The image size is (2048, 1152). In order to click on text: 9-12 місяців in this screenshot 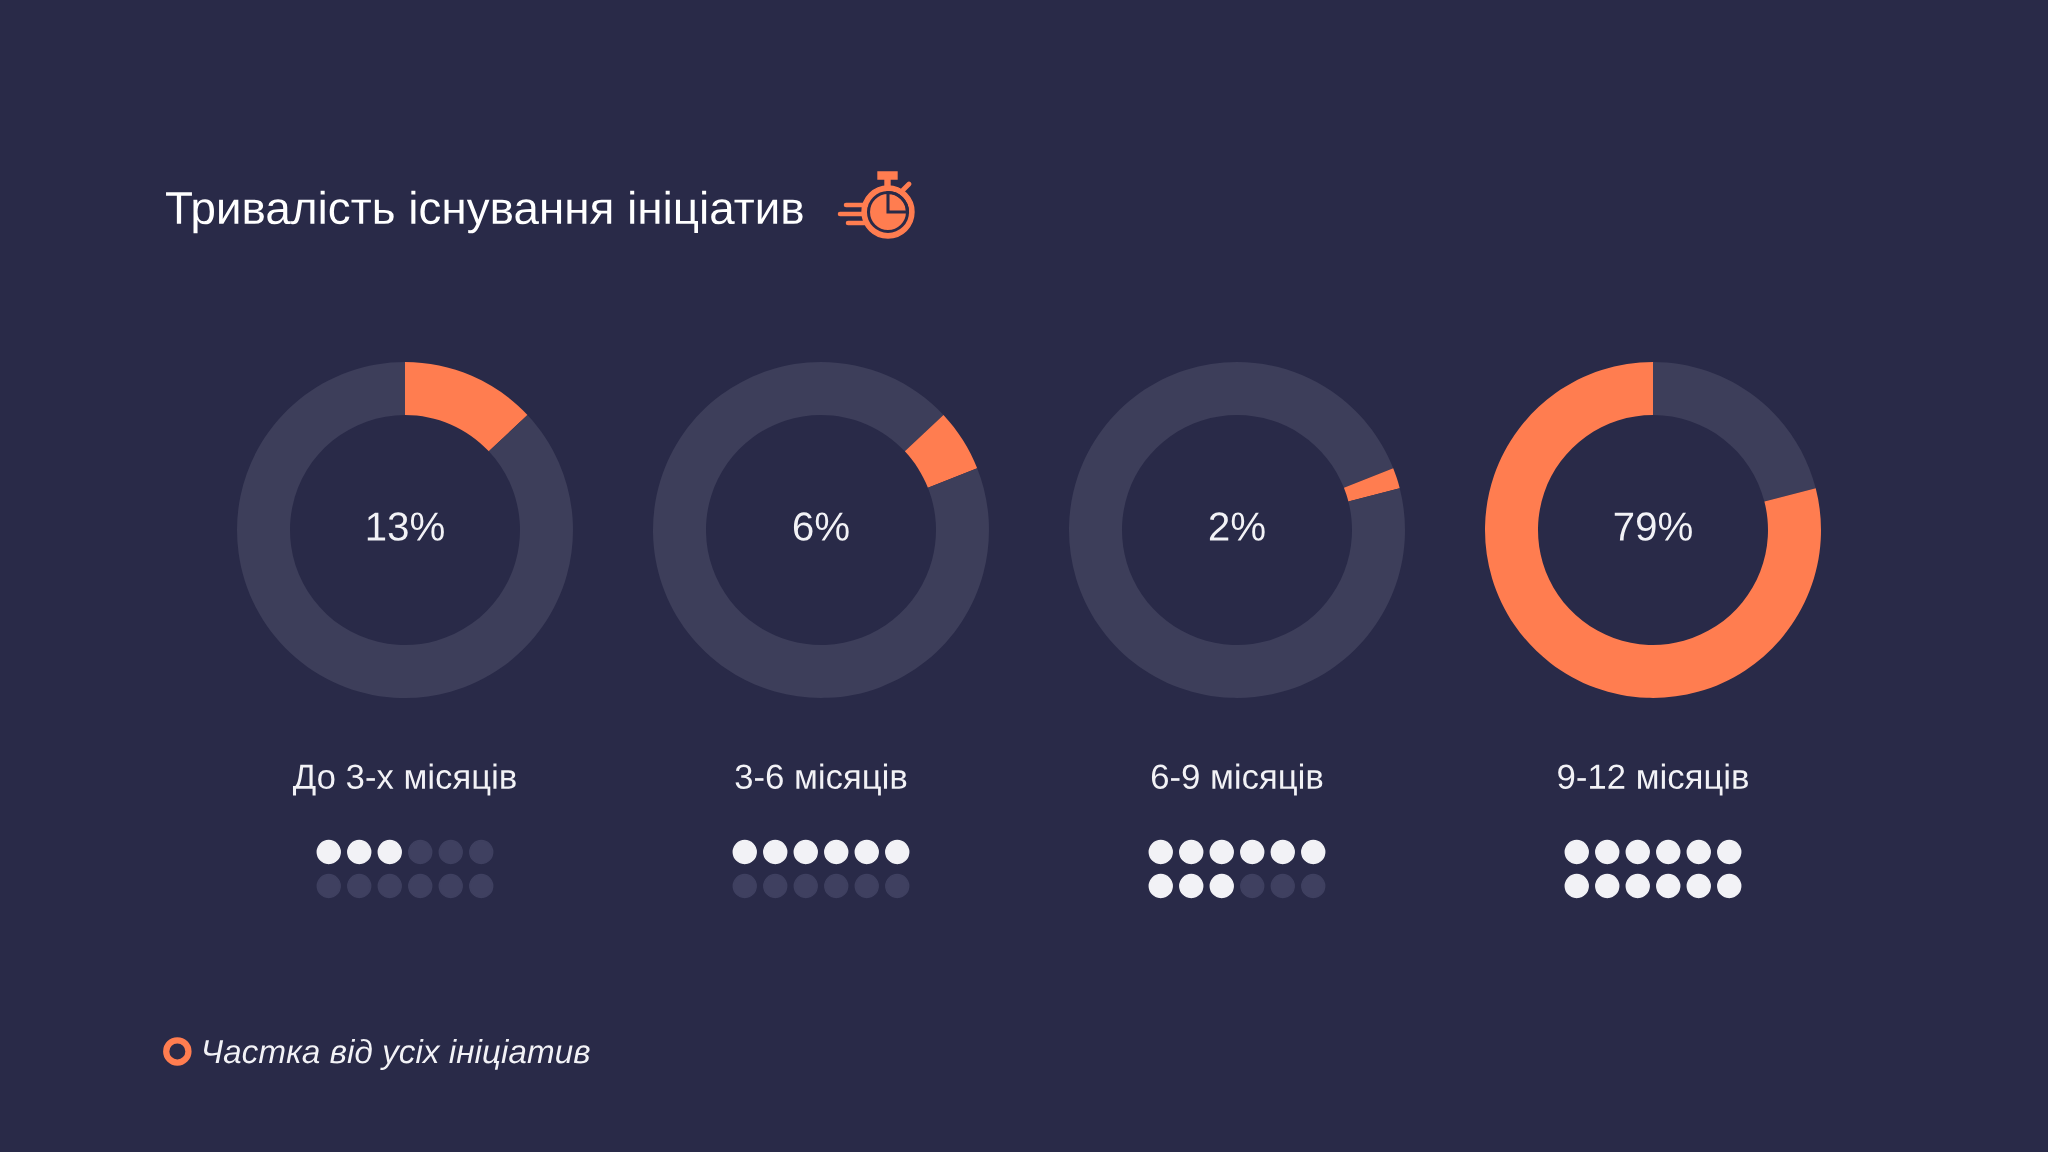, I will do `click(1653, 779)`.